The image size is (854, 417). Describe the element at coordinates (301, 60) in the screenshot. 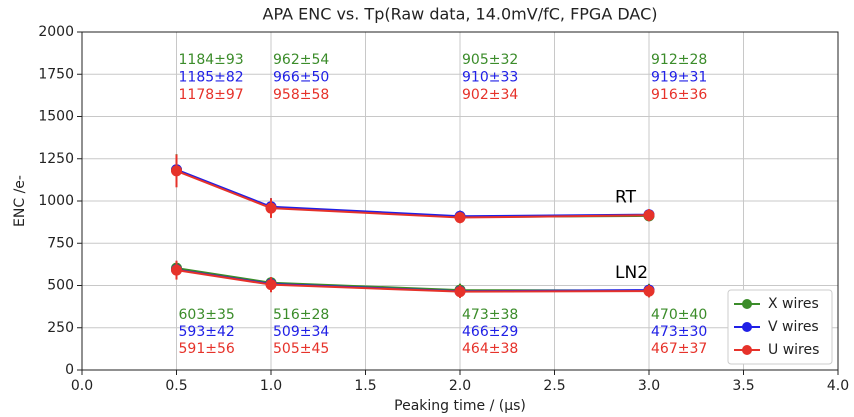

I see `data-label: 962±54` at that location.